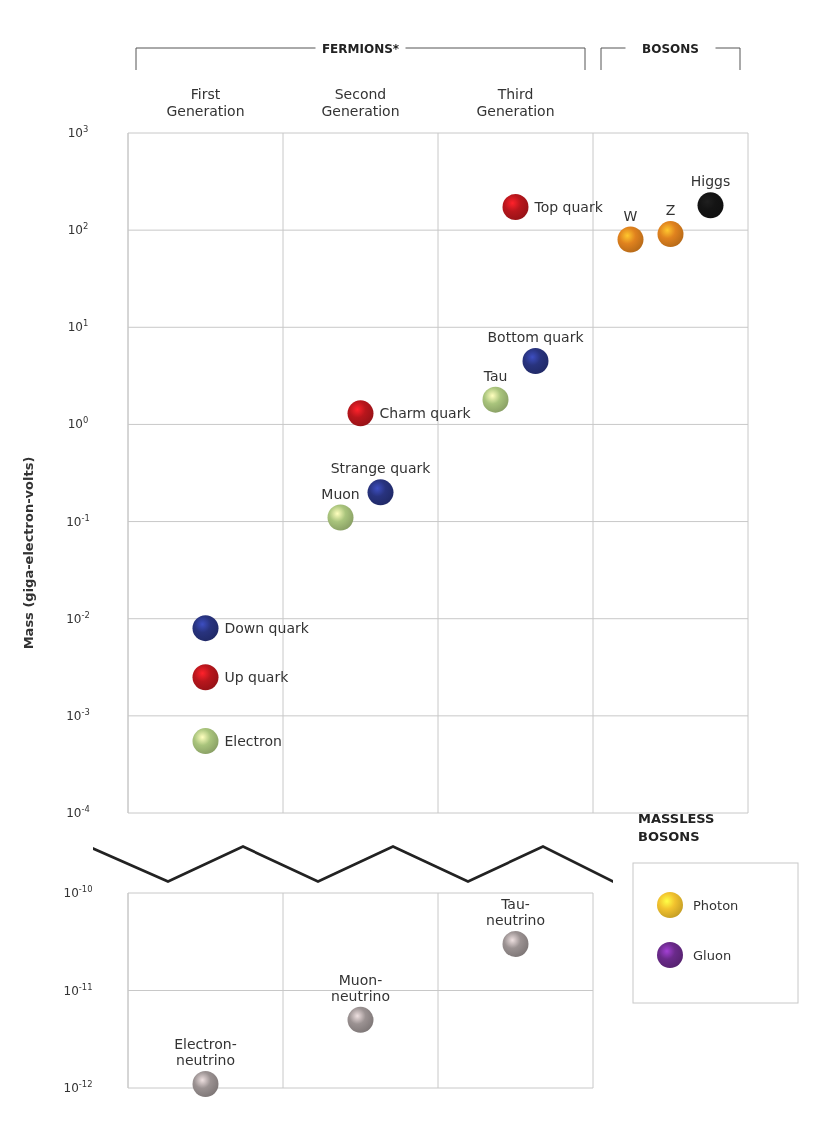  What do you see at coordinates (425, 413) in the screenshot?
I see `series-label: Charm quark` at bounding box center [425, 413].